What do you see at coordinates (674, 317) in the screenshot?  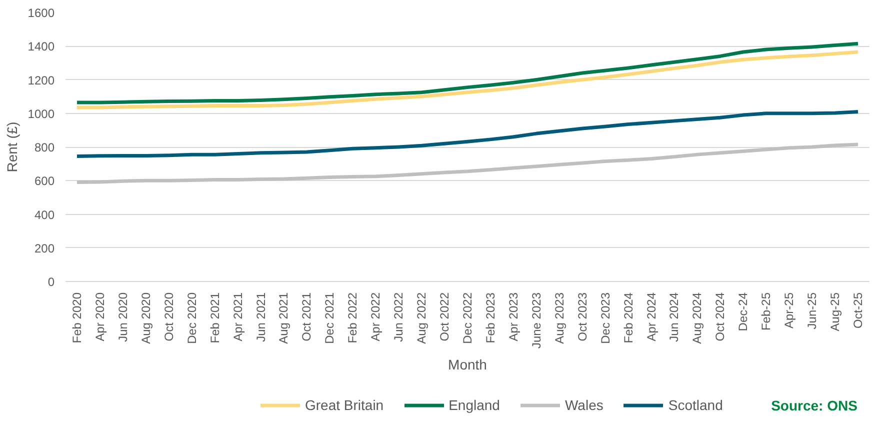 I see `x-tick-label: Jun 2024` at bounding box center [674, 317].